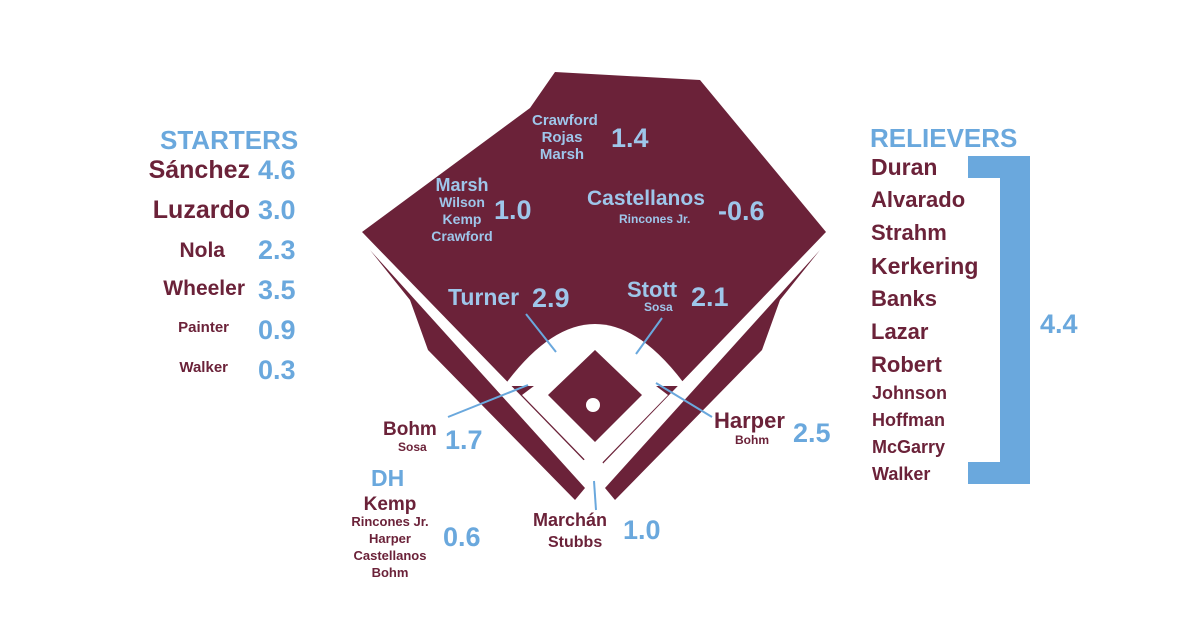  What do you see at coordinates (229, 140) in the screenshot?
I see `starters-heading: STARTERS` at bounding box center [229, 140].